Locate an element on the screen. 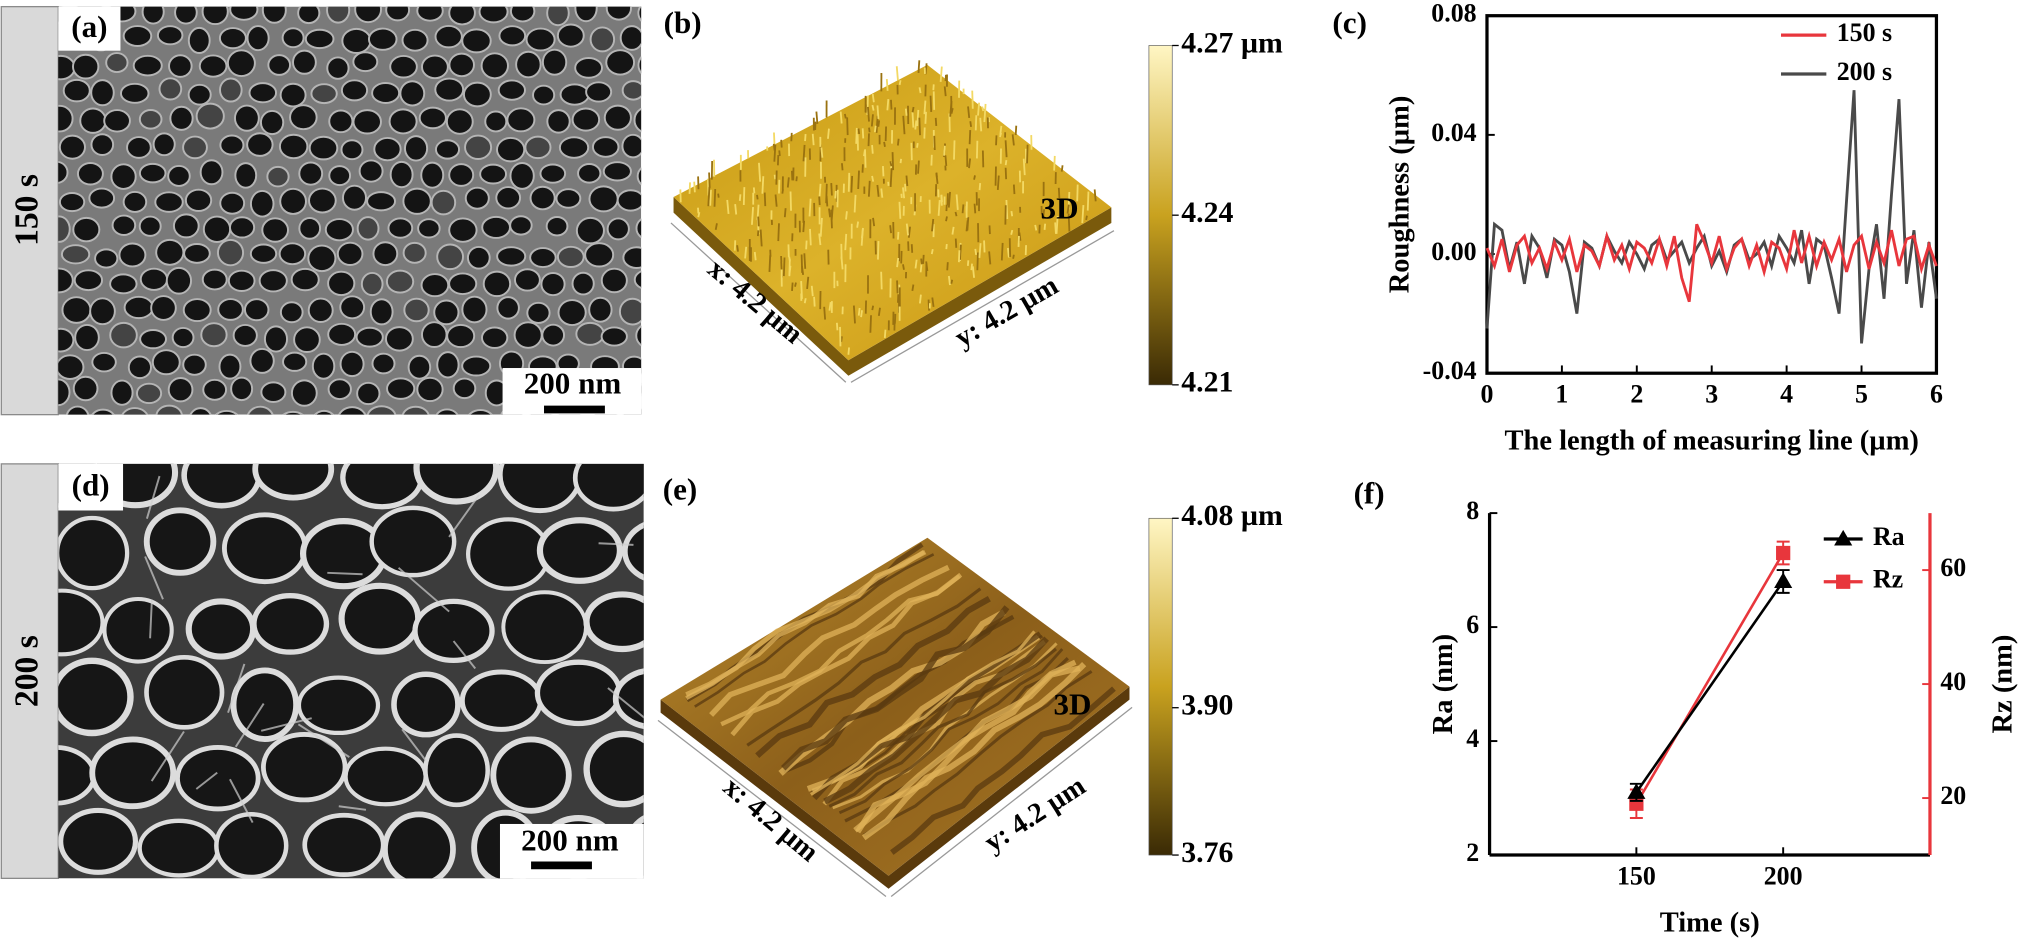  marker is located at coordinates (1636, 791).